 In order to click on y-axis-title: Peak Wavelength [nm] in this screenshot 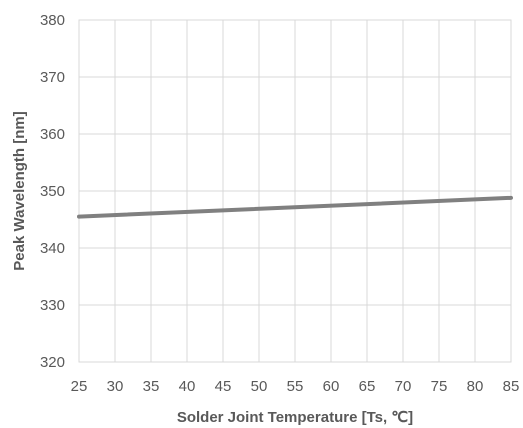, I will do `click(19, 190)`.